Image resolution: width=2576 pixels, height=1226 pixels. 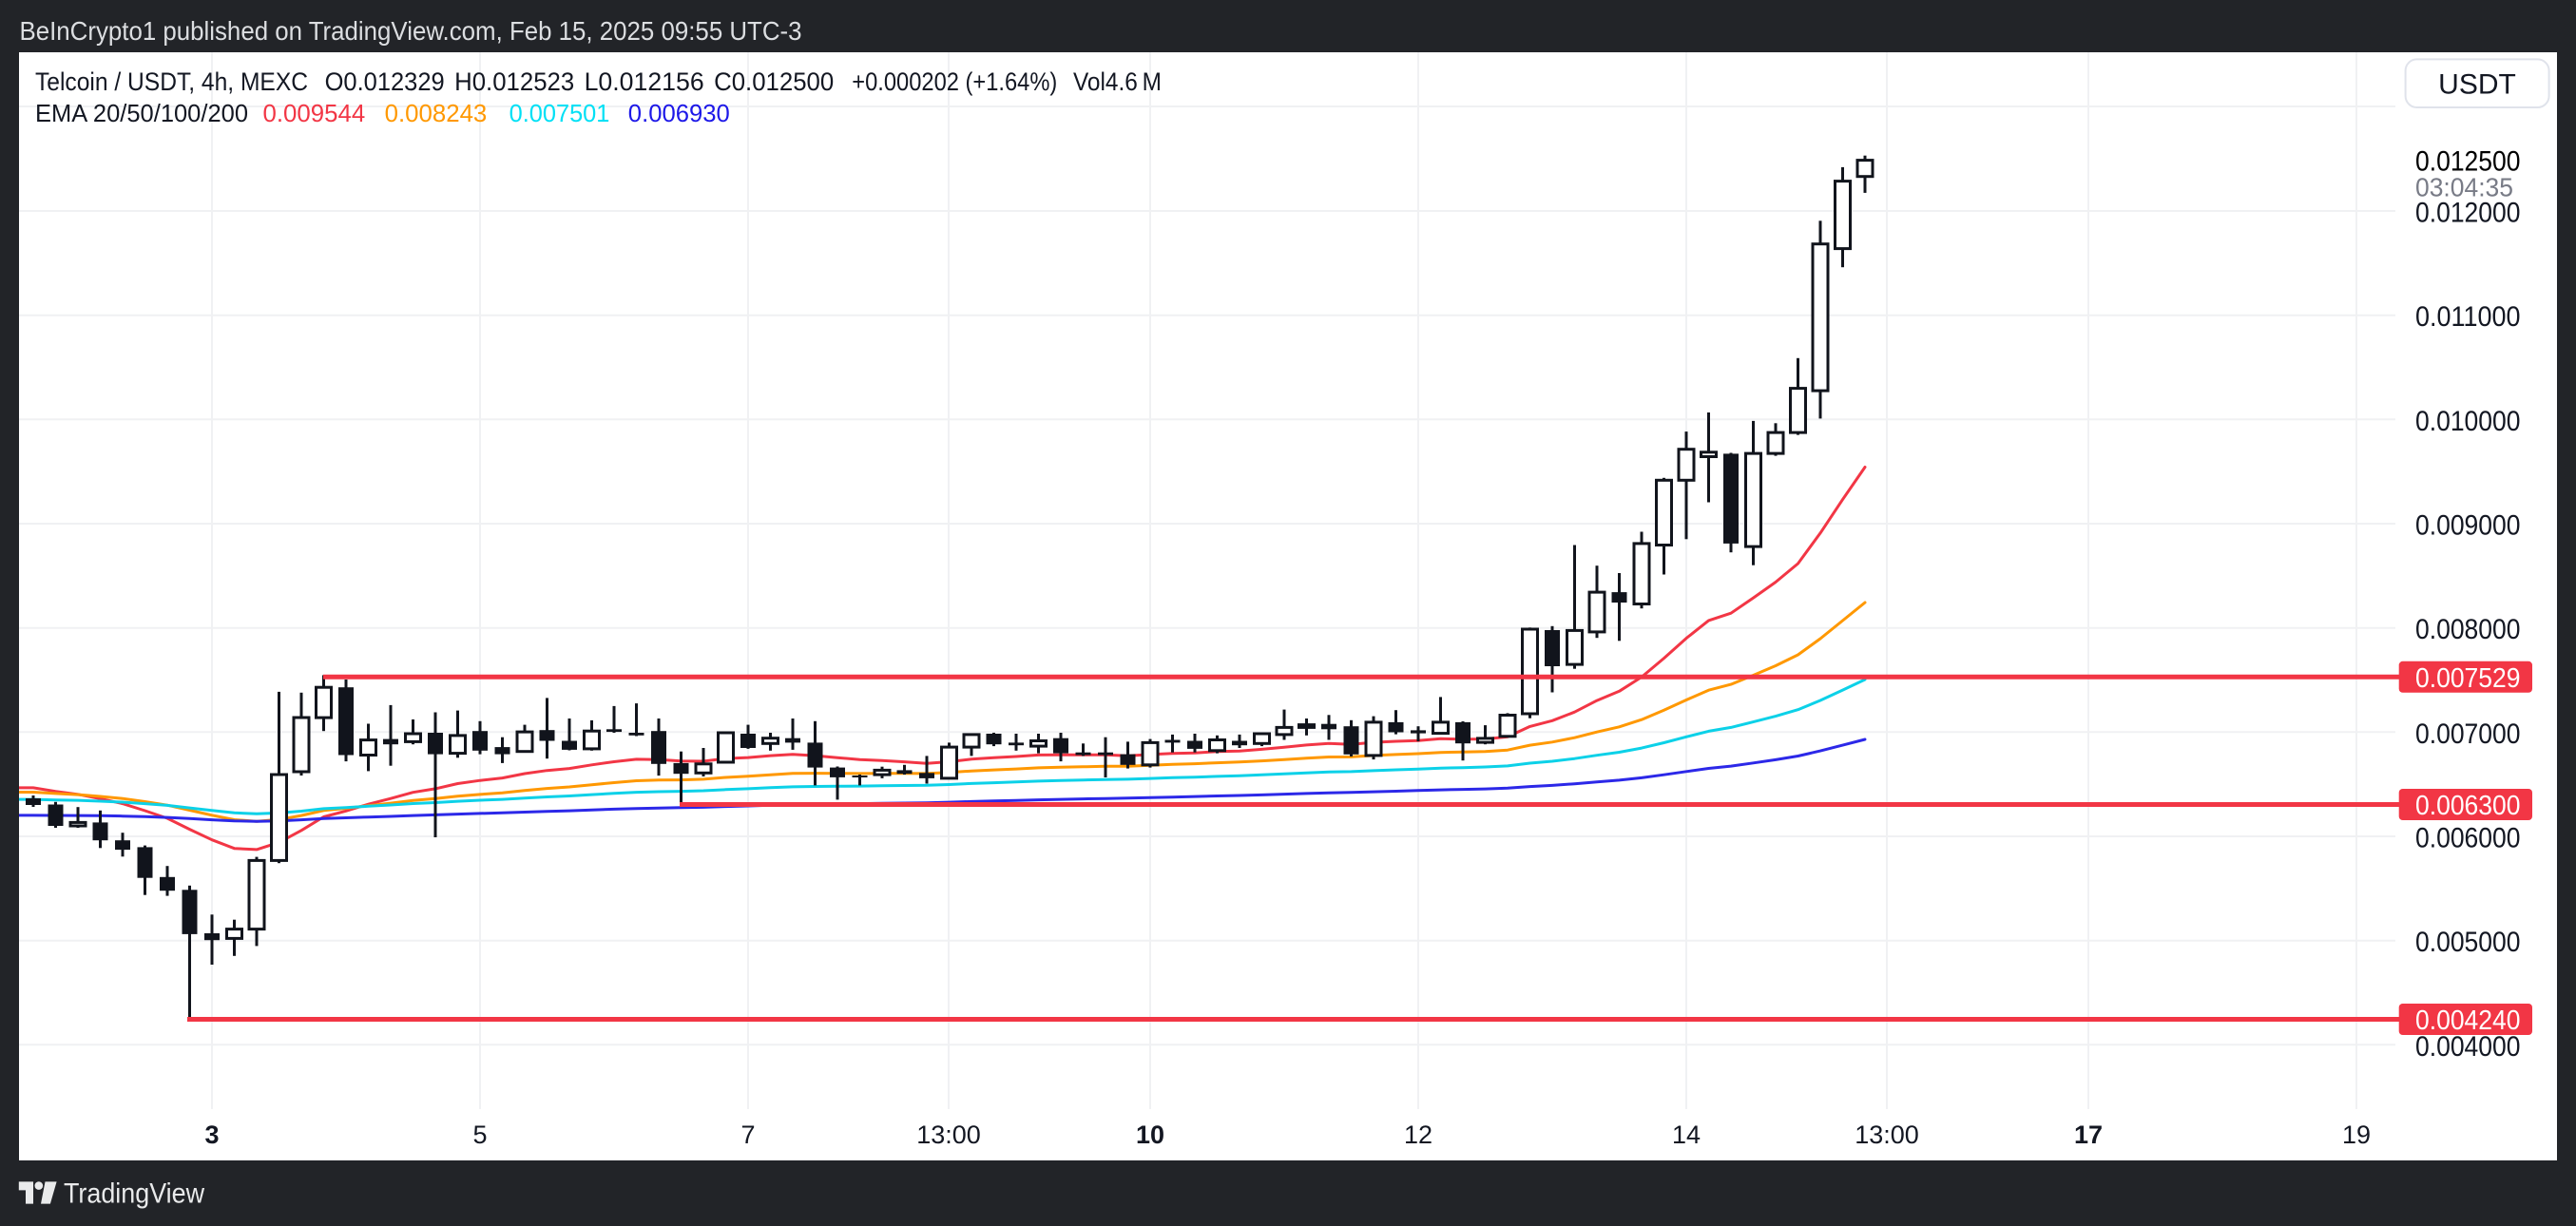 I want to click on svg-text: TradingView, so click(x=134, y=1194).